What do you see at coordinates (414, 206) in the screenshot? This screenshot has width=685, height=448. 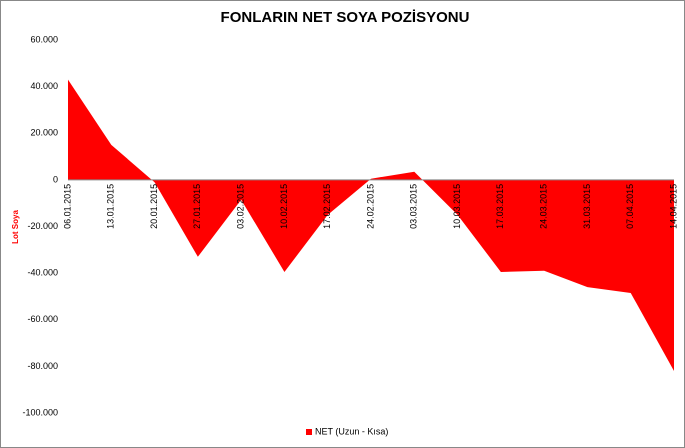 I see `x-tick-label: 03.03.2015` at bounding box center [414, 206].